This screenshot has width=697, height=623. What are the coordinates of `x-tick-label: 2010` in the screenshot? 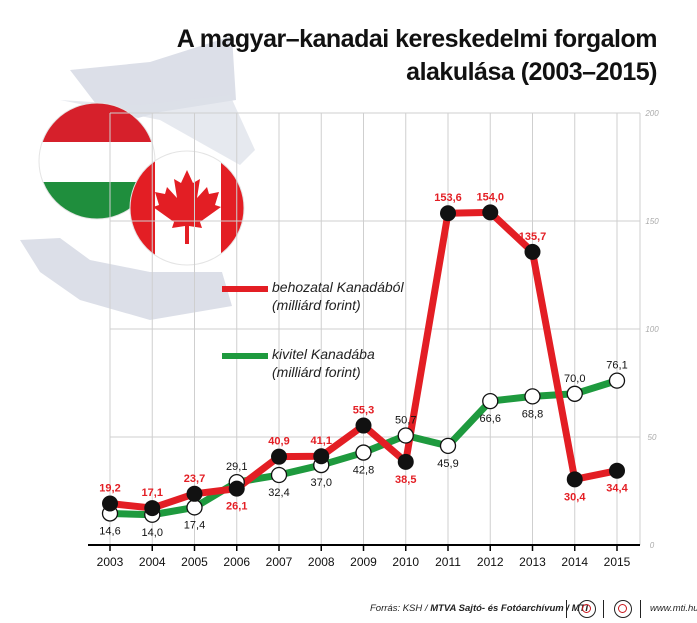 It's located at (405, 562).